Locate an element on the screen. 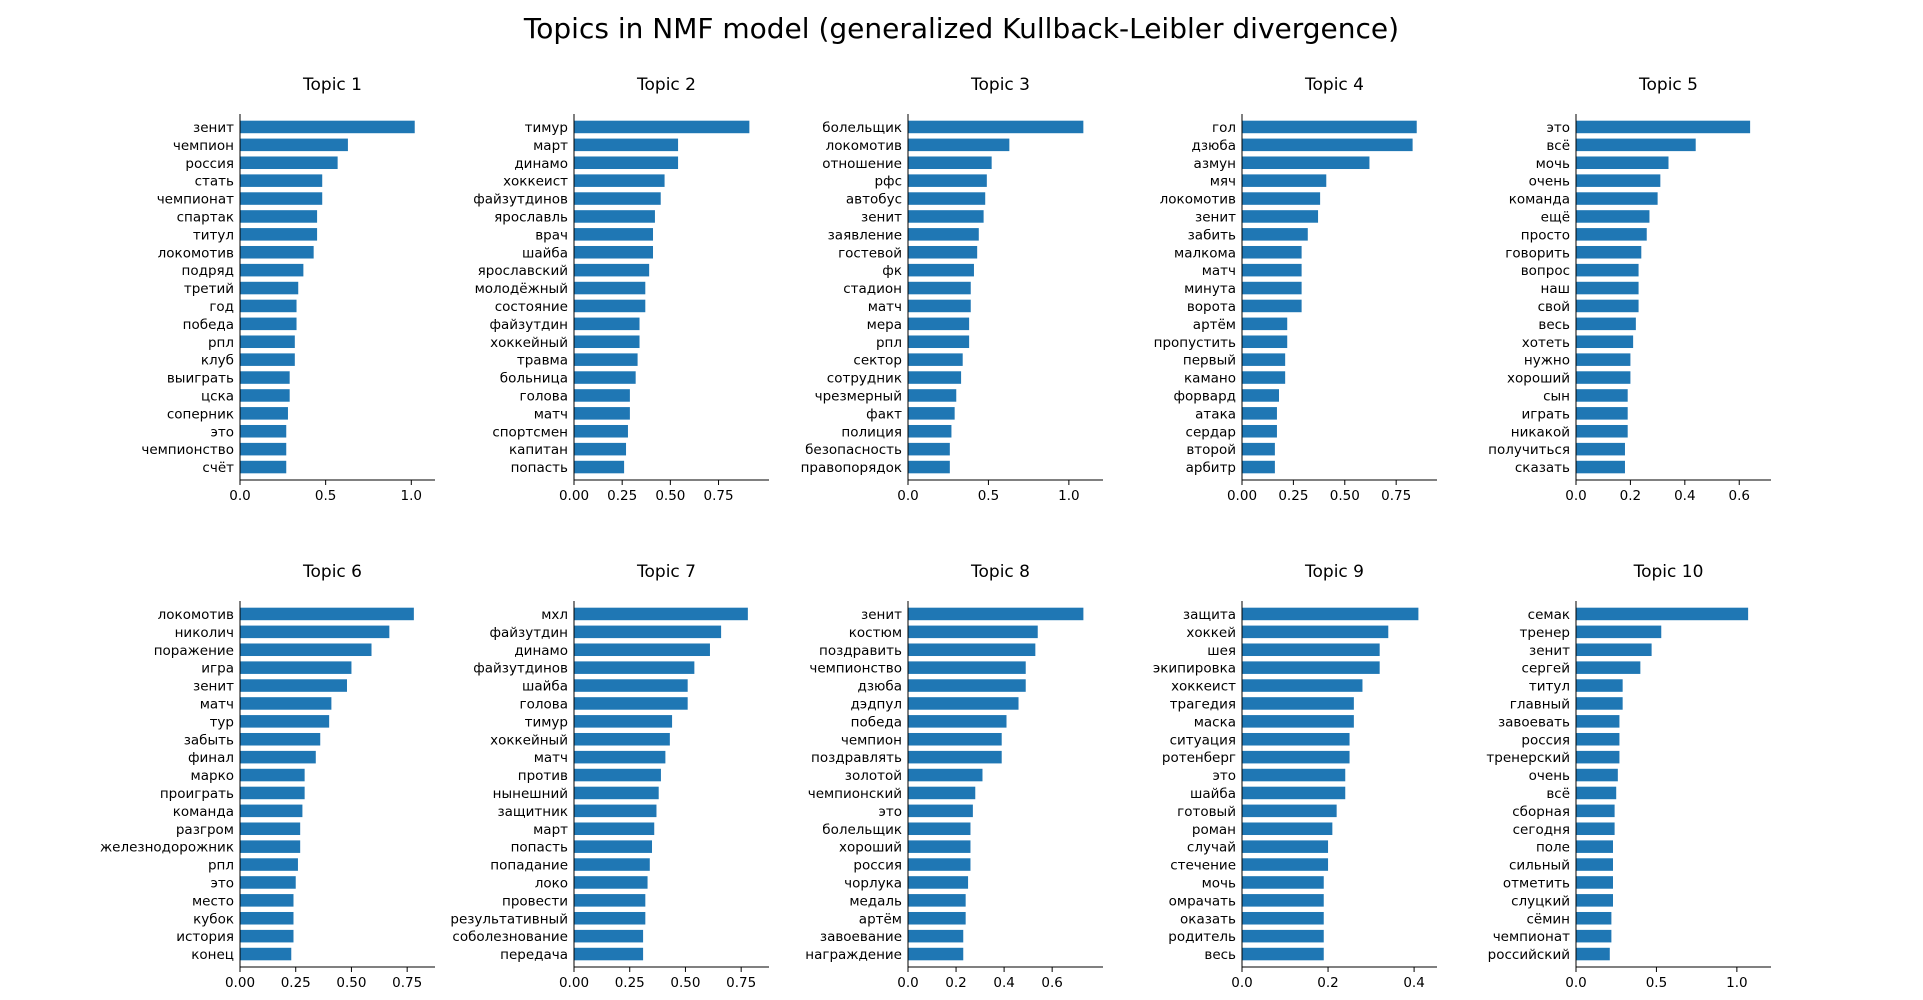 Image resolution: width=1923 pixels, height=1000 pixels. category-label: чемпионство is located at coordinates (855, 669).